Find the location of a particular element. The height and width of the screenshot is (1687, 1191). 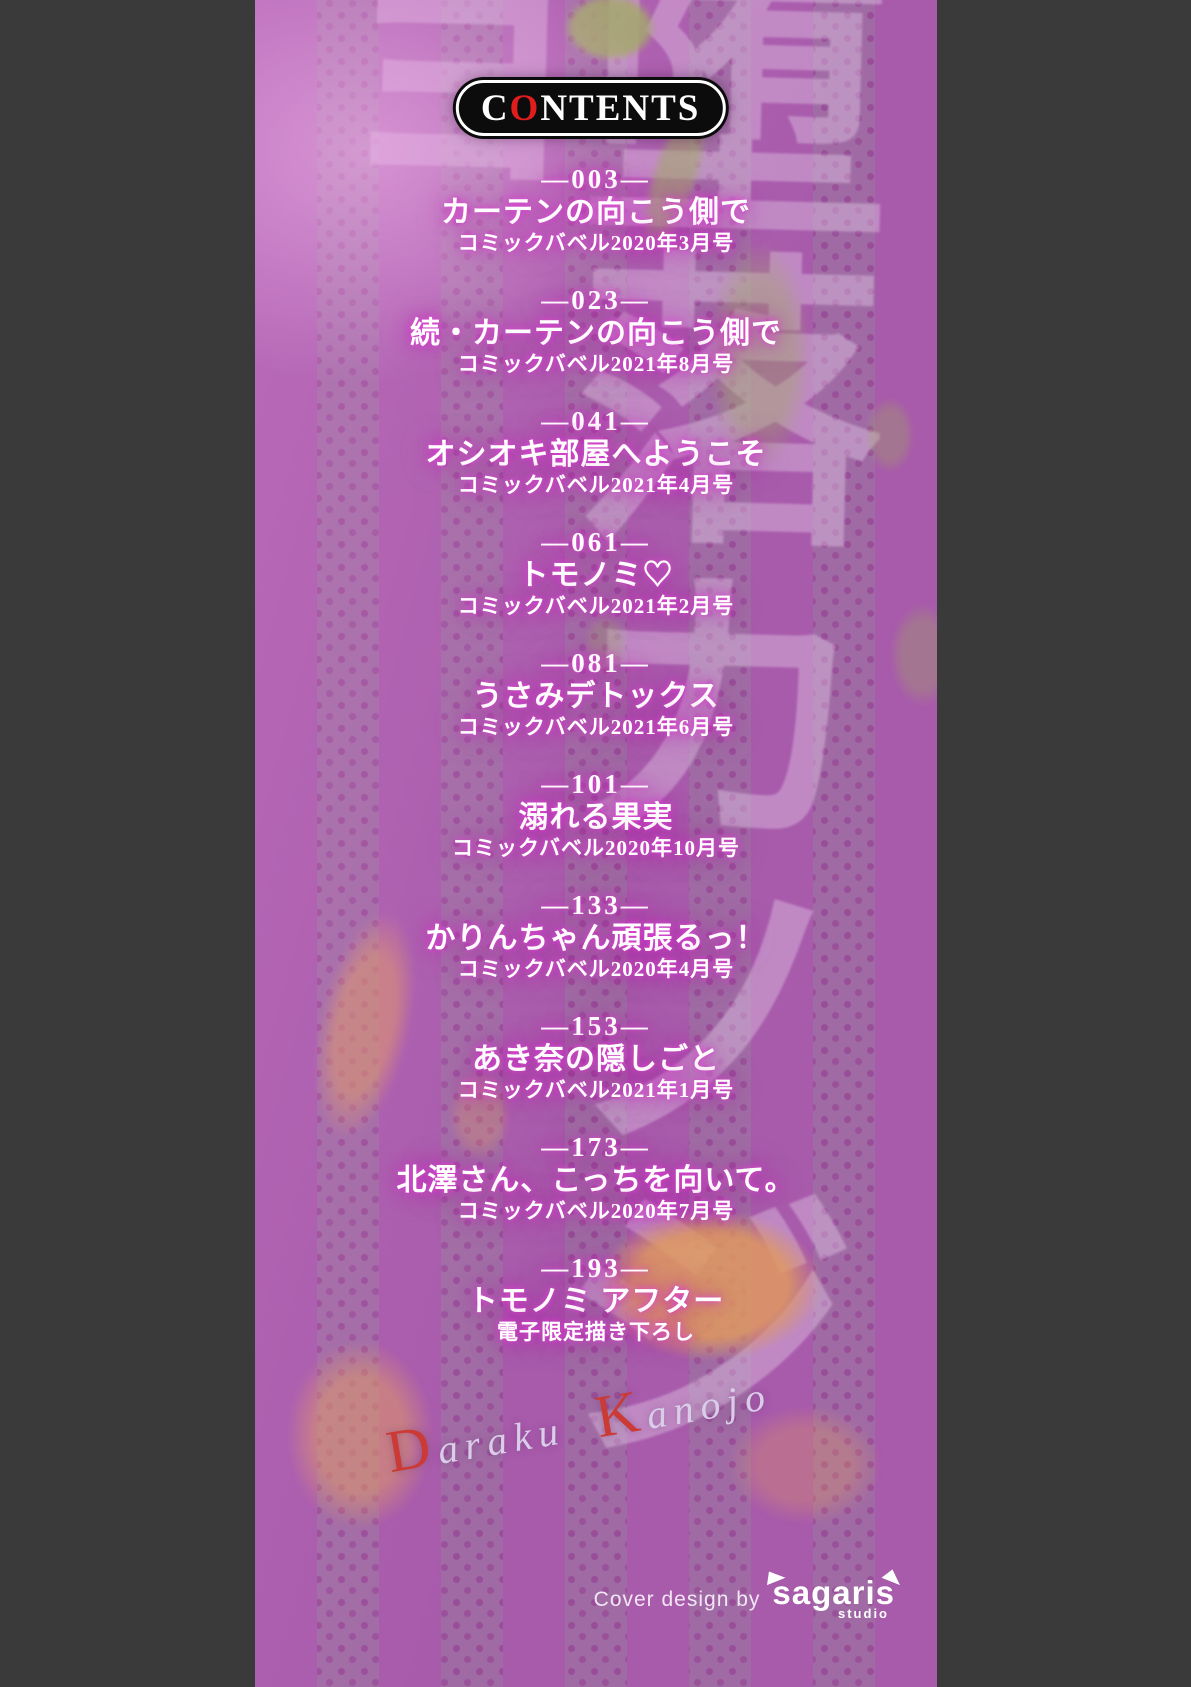

toc-entry: —041— オシオキ部屋へようこそ コミックバベル2021年4月号 is located at coordinates (596, 460).